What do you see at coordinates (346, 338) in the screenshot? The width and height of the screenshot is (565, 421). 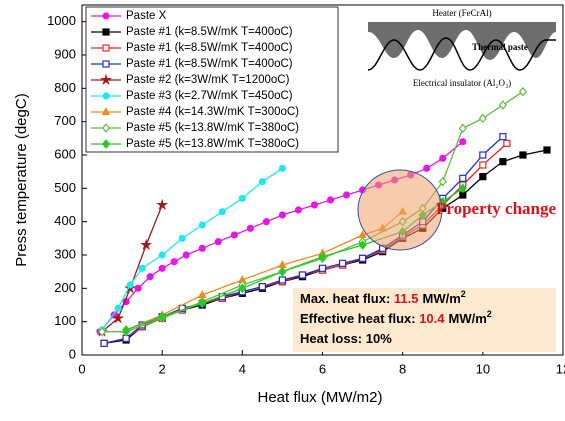 I see `info-line: Heat loss: 10%` at bounding box center [346, 338].